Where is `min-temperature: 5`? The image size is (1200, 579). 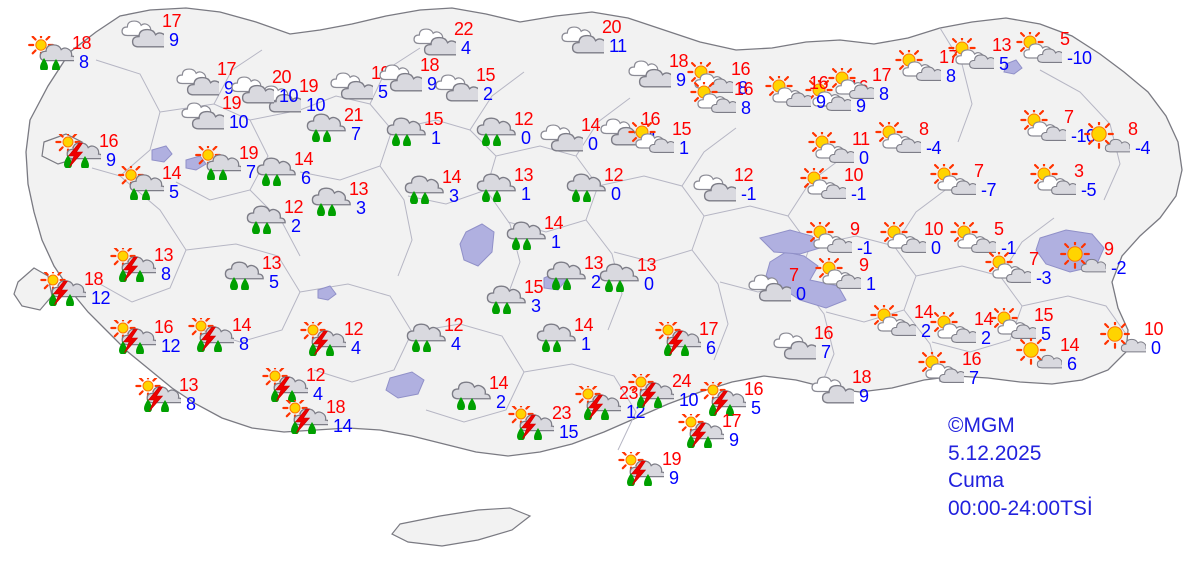
min-temperature: 5 is located at coordinates (383, 92).